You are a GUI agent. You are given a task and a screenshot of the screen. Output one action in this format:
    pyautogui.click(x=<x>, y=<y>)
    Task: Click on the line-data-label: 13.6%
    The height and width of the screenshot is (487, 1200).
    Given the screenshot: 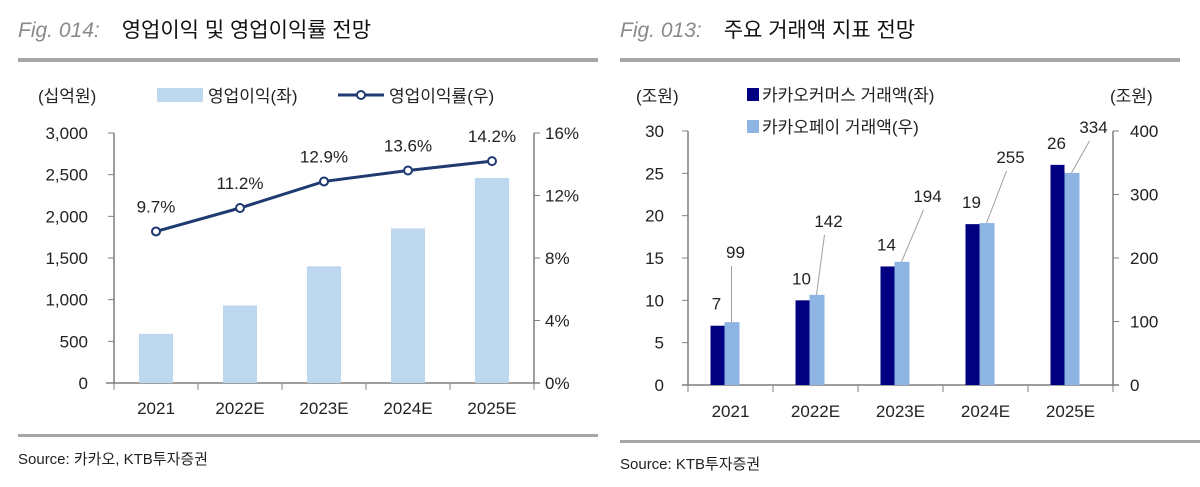 What is the action you would take?
    pyautogui.click(x=408, y=146)
    